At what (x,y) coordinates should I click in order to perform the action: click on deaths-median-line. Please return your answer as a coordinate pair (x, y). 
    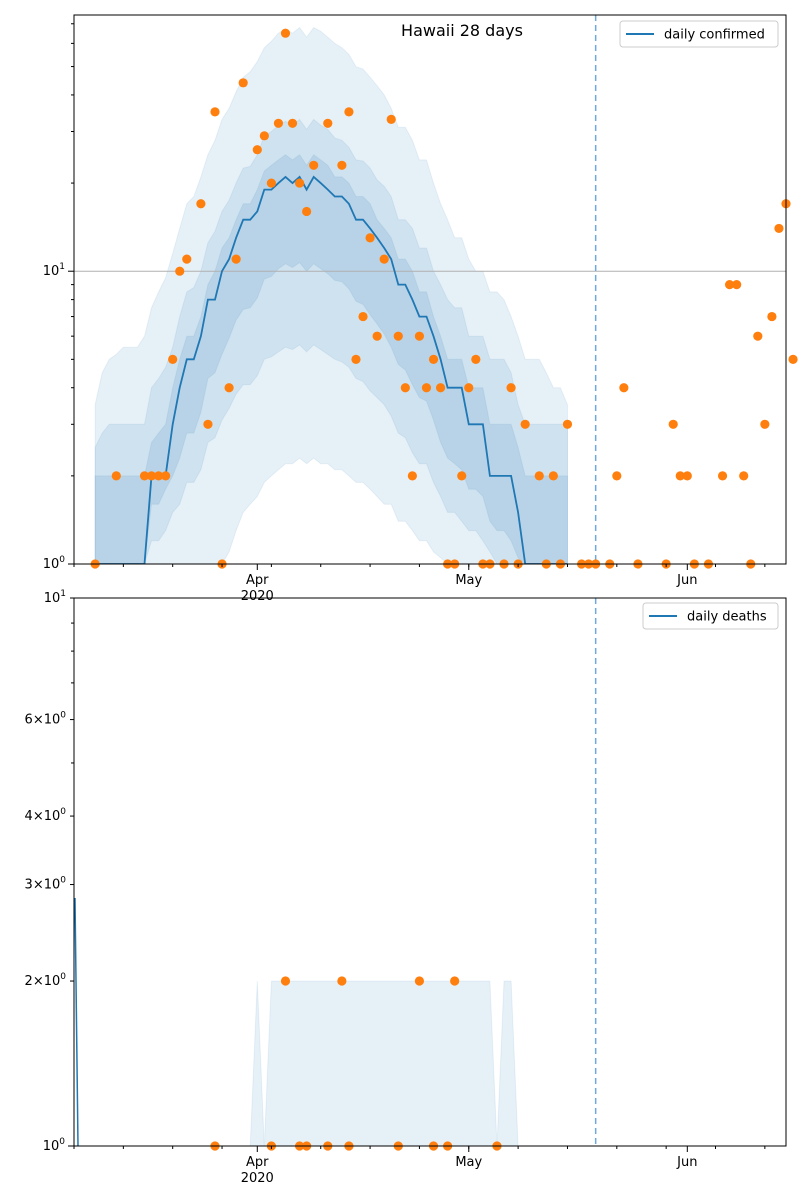
    Looking at the image, I should click on (76, 1021).